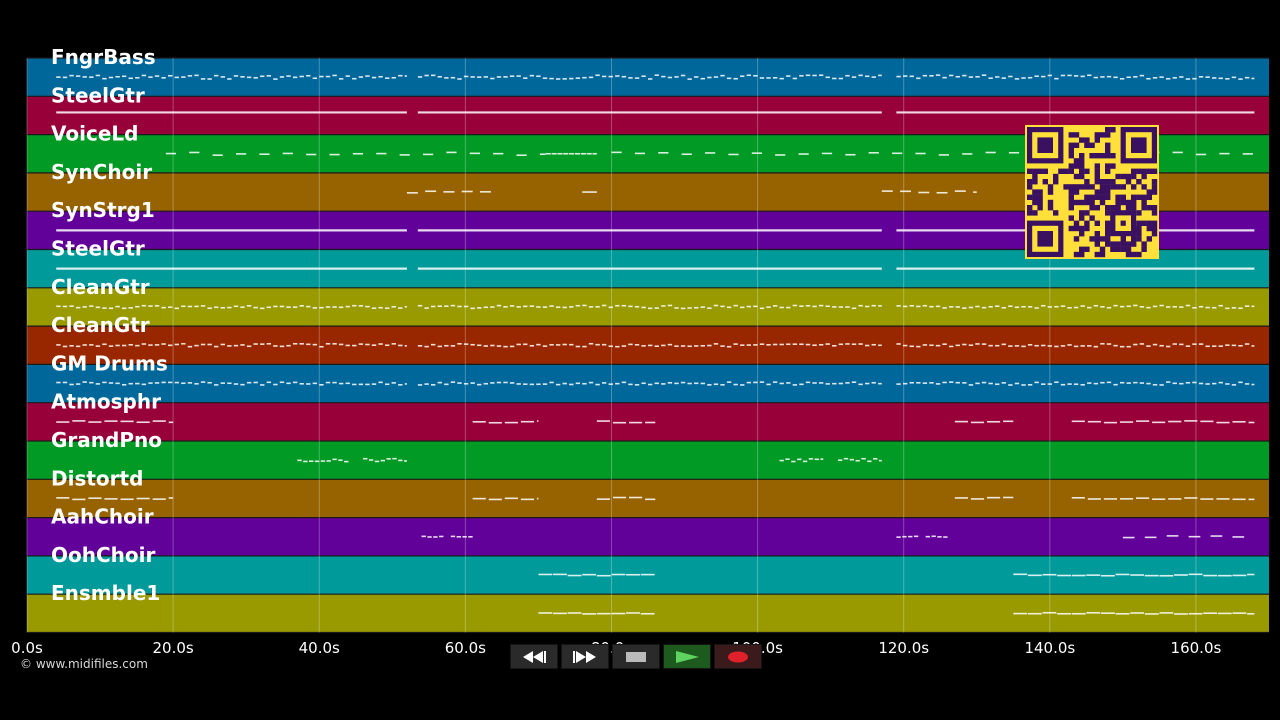  What do you see at coordinates (94, 134) in the screenshot?
I see `track-label: VoiceLd` at bounding box center [94, 134].